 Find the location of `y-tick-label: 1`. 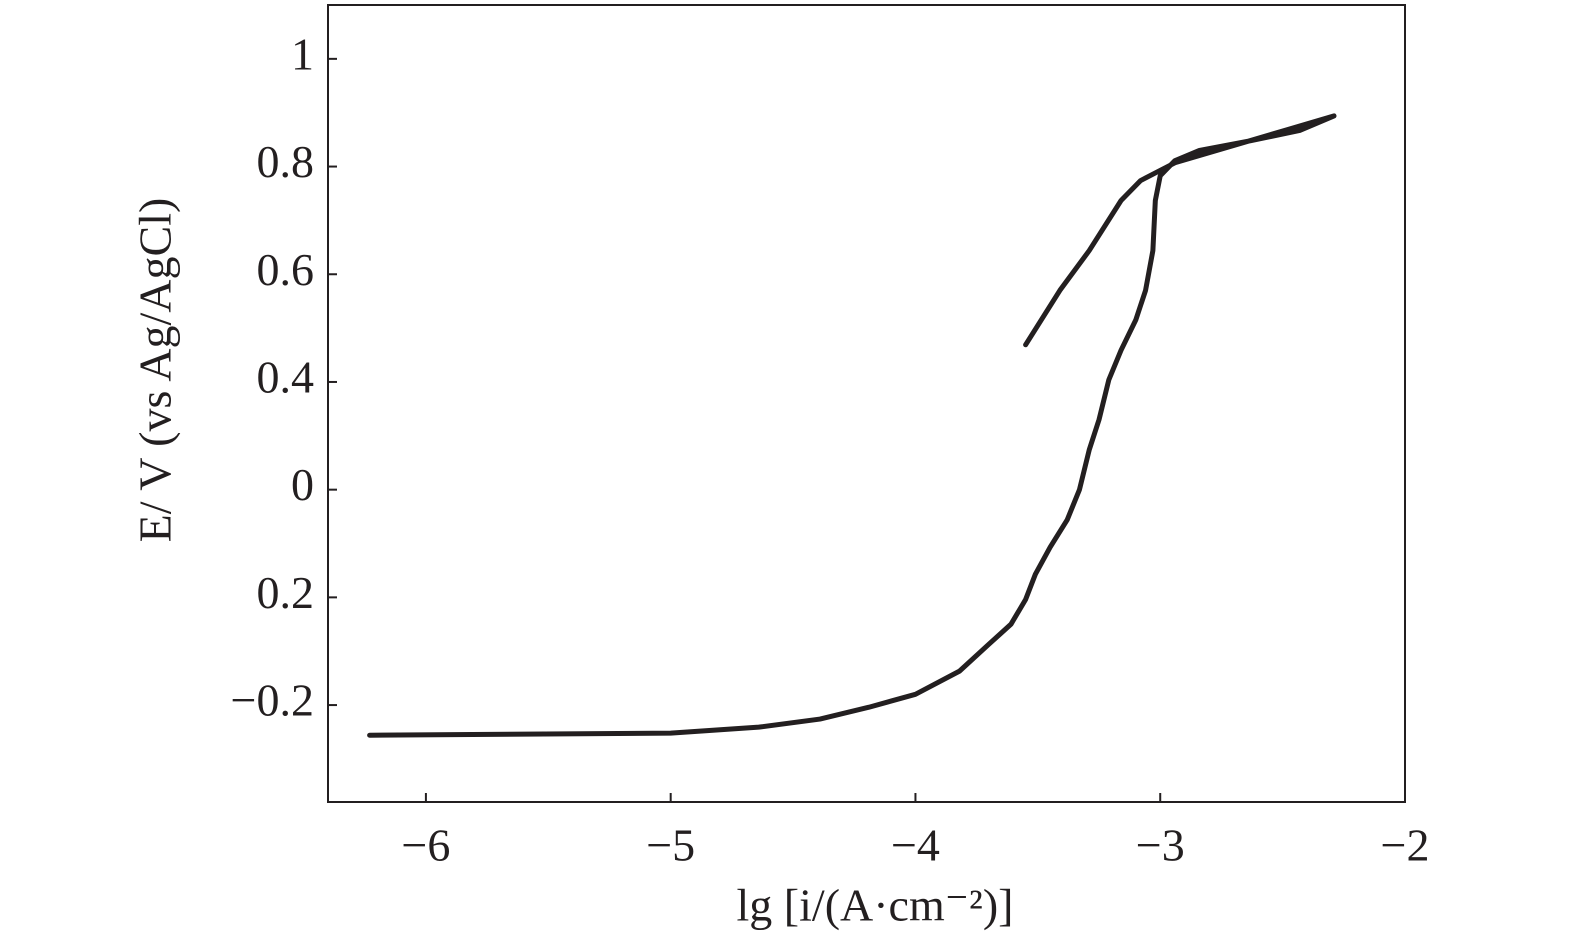

y-tick-label: 1 is located at coordinates (302, 53).